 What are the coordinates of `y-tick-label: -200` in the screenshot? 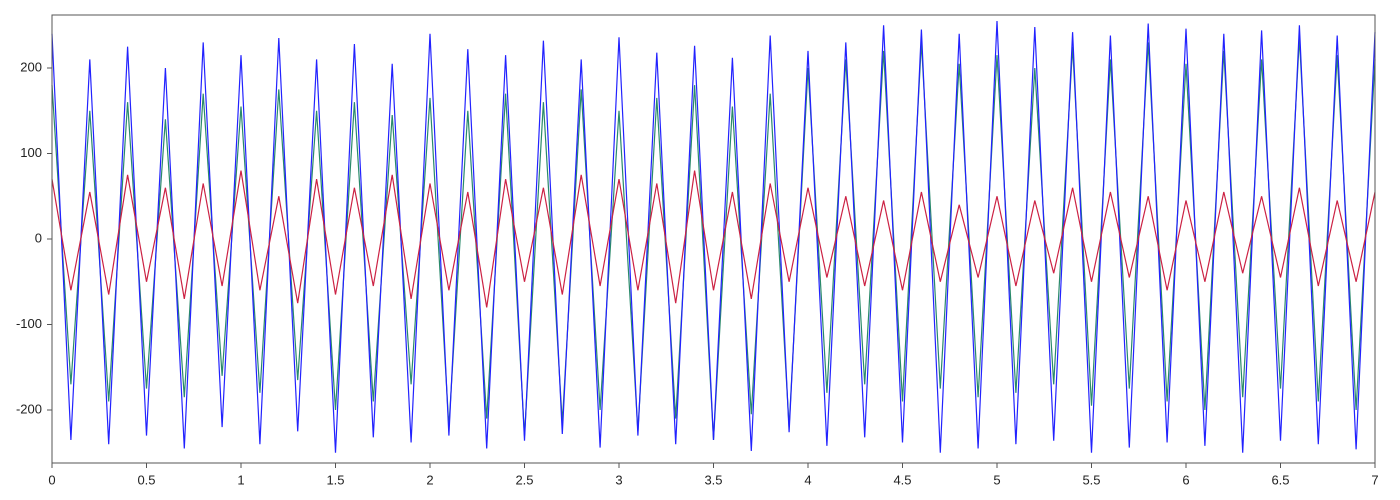 It's located at (29, 408).